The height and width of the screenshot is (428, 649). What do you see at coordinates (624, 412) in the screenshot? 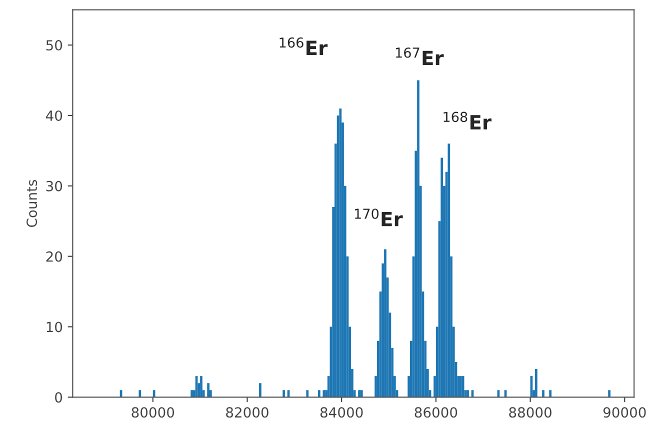
I see `x-tick-label: 90000` at bounding box center [624, 412].